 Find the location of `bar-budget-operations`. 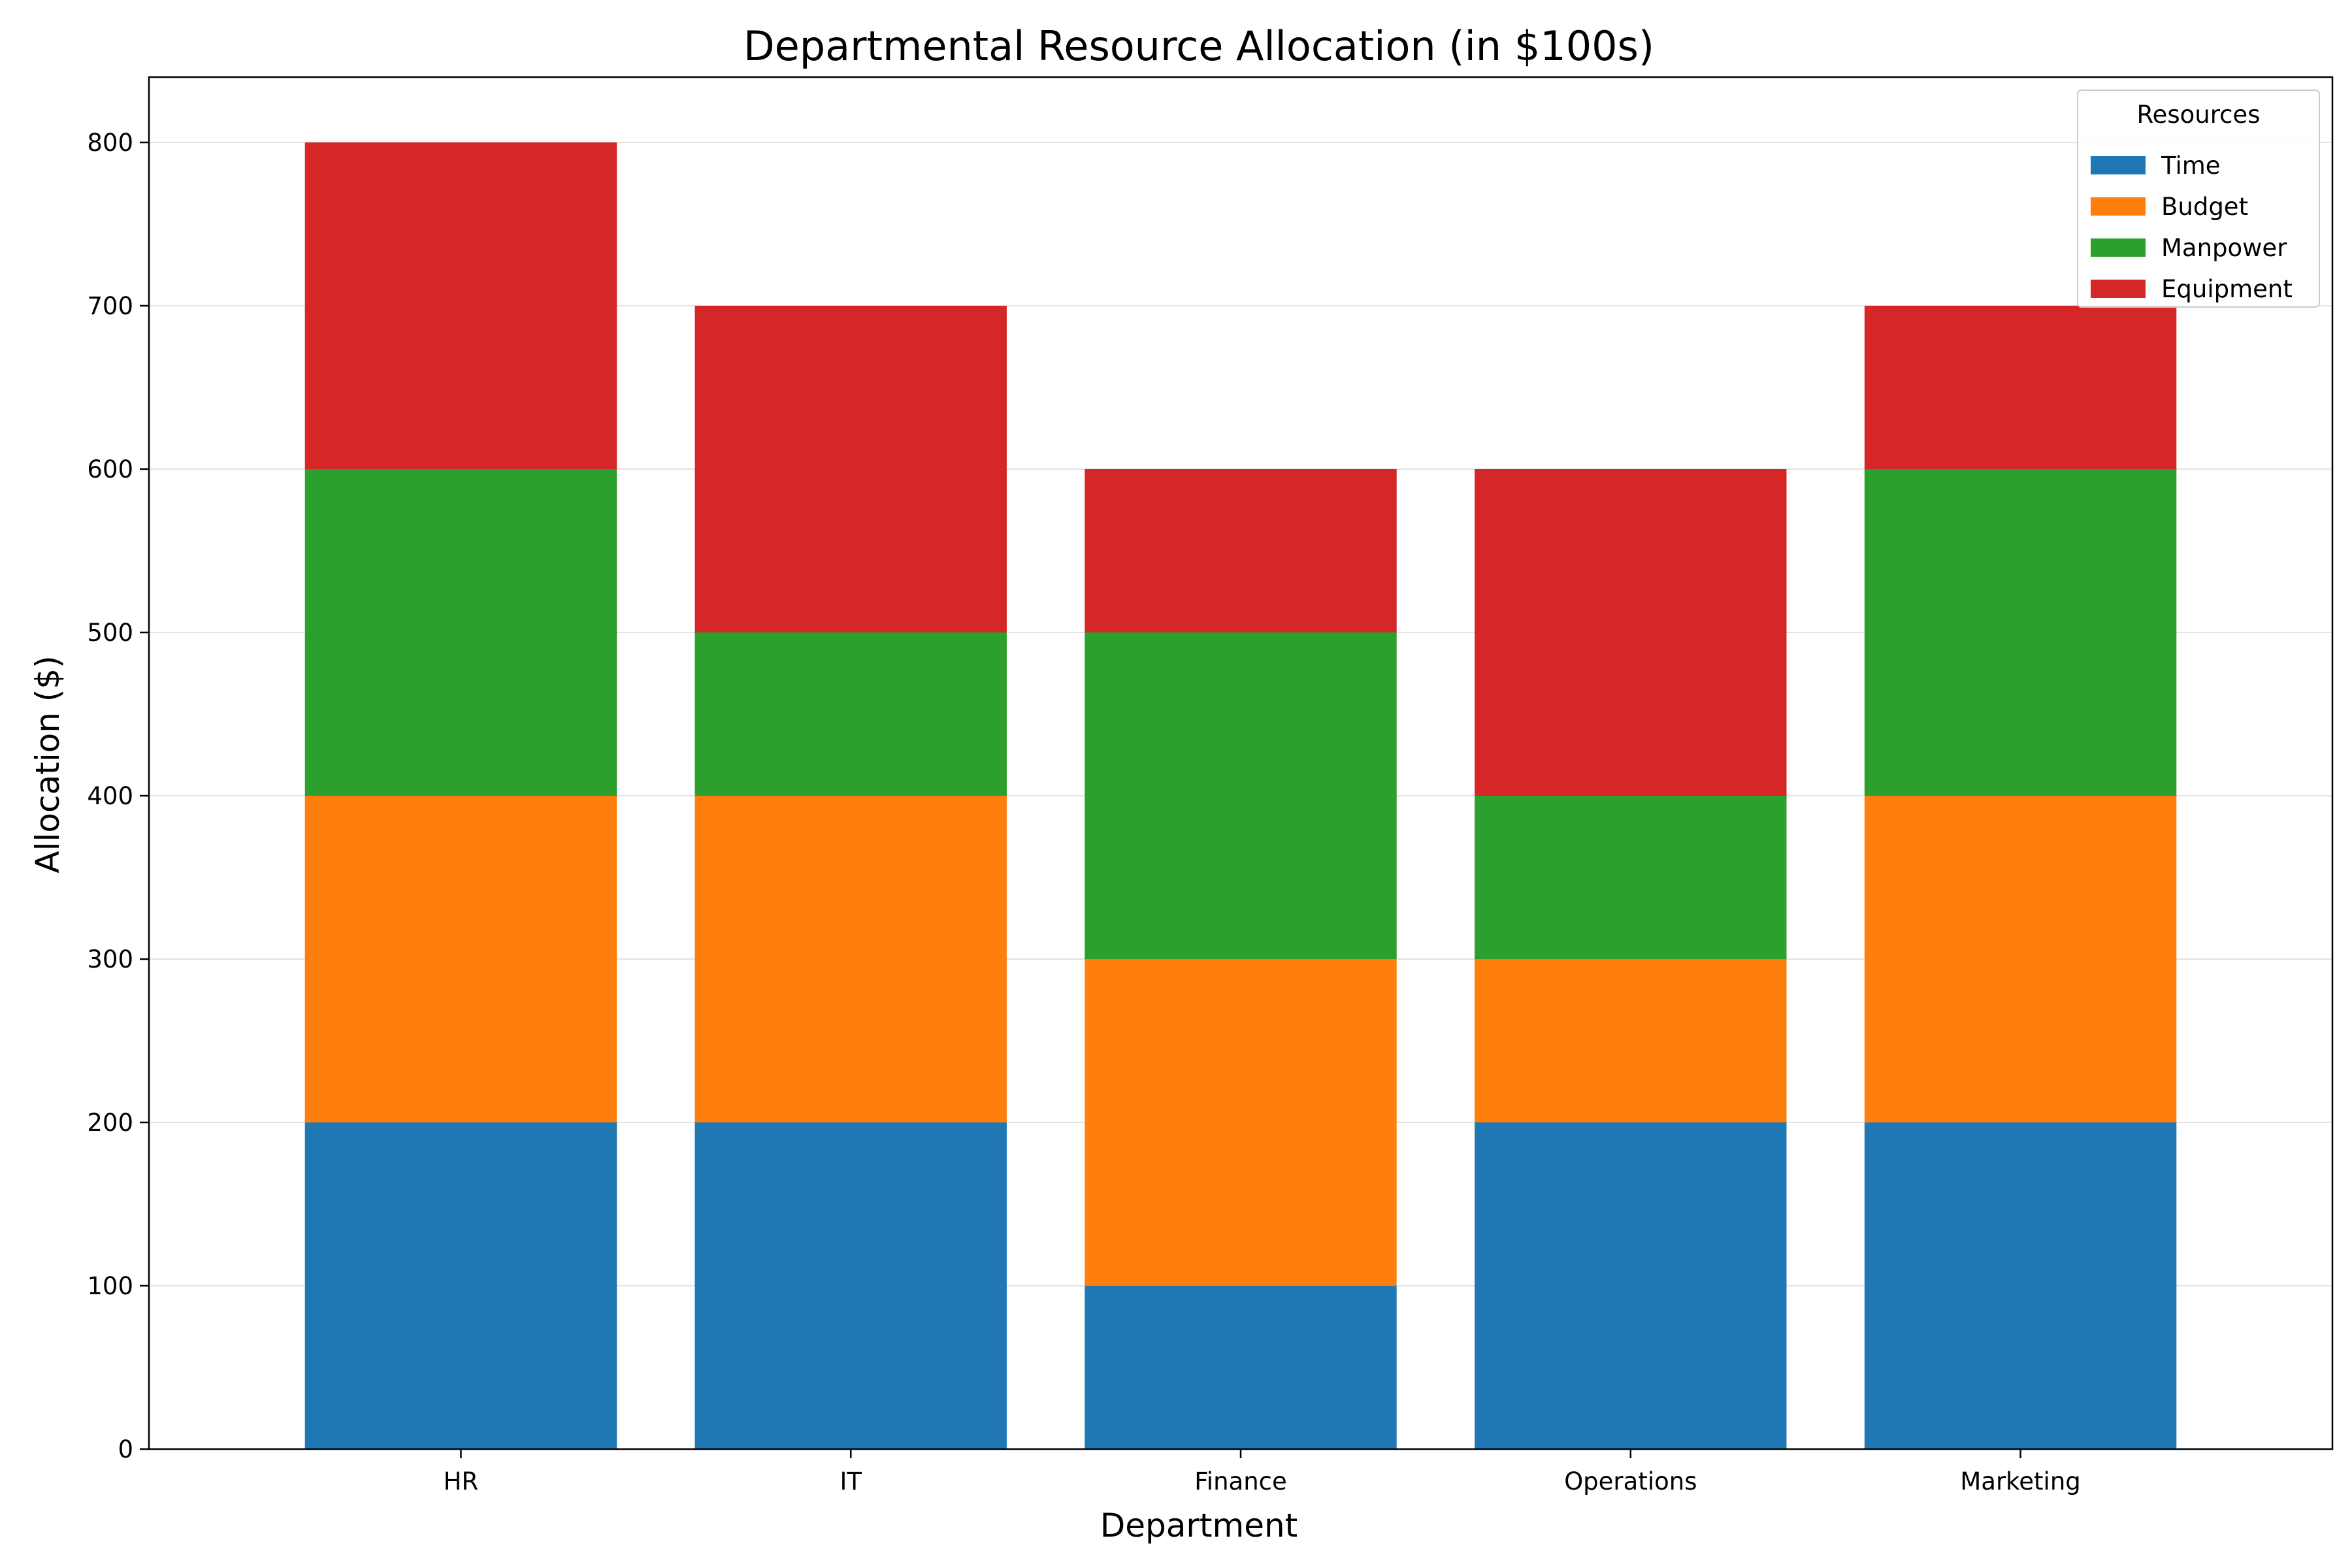

bar-budget-operations is located at coordinates (1631, 1040).